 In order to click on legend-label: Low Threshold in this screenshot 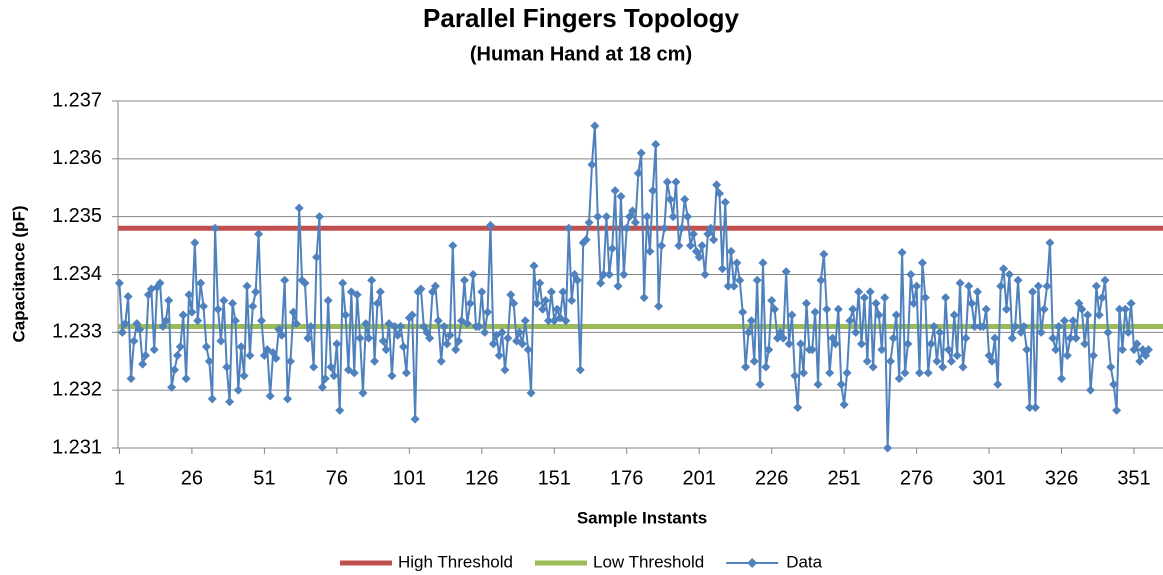, I will do `click(648, 561)`.